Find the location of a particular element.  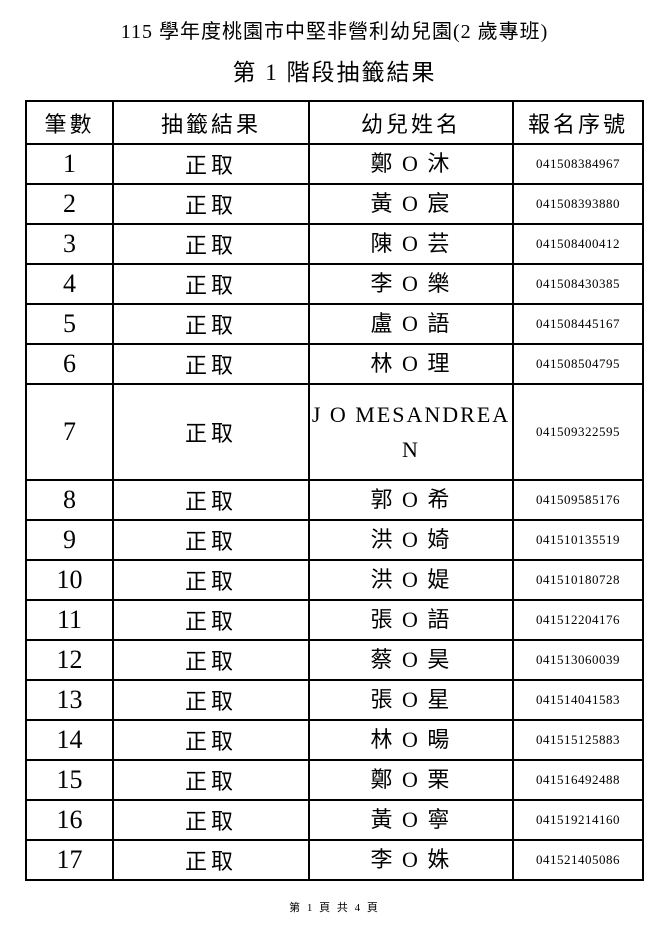

registration-number-cell: 041509322595 is located at coordinates (578, 432).